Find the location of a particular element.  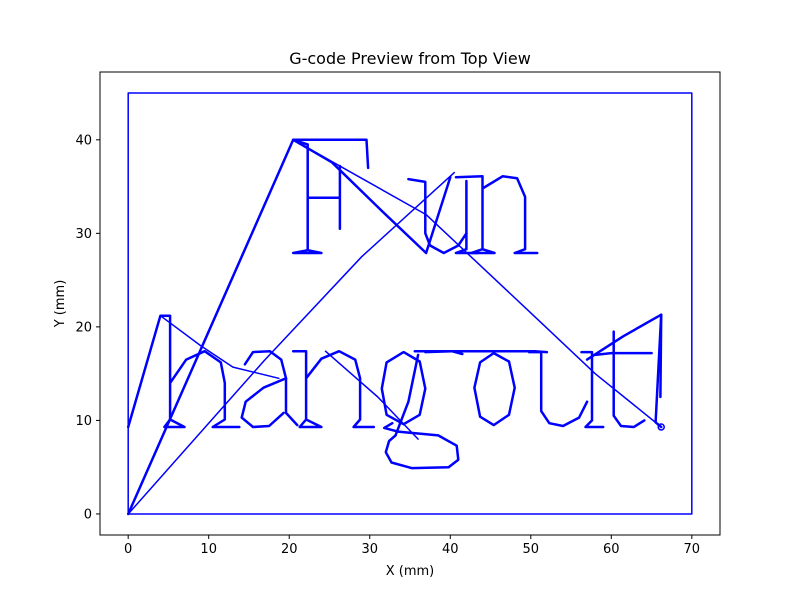

x-tick-label: 40 is located at coordinates (450, 549).